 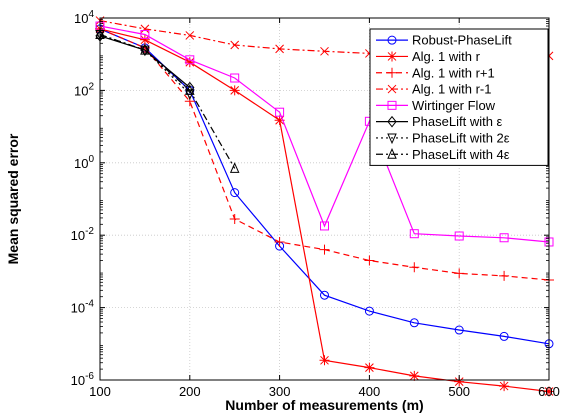 What do you see at coordinates (13, 198) in the screenshot?
I see `y-axis-title: Mean squared error` at bounding box center [13, 198].